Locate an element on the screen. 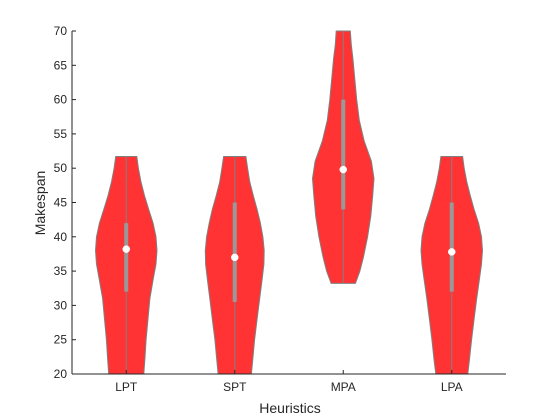  y-tick-label: 40 is located at coordinates (61, 237).